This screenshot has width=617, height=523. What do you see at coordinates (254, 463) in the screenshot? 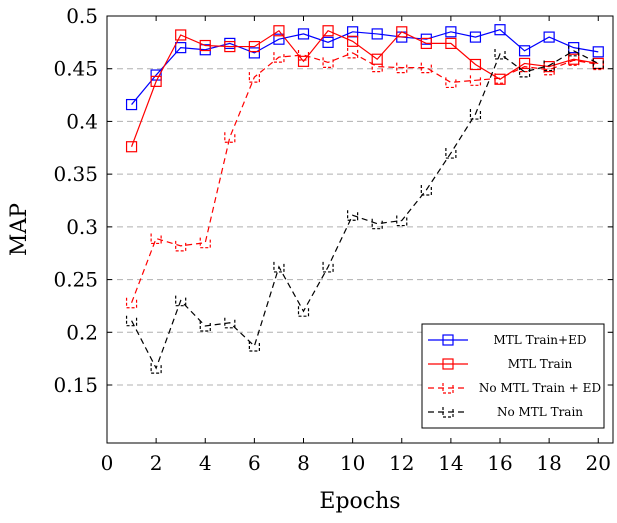
I see `x-tick-label: 6` at bounding box center [254, 463].